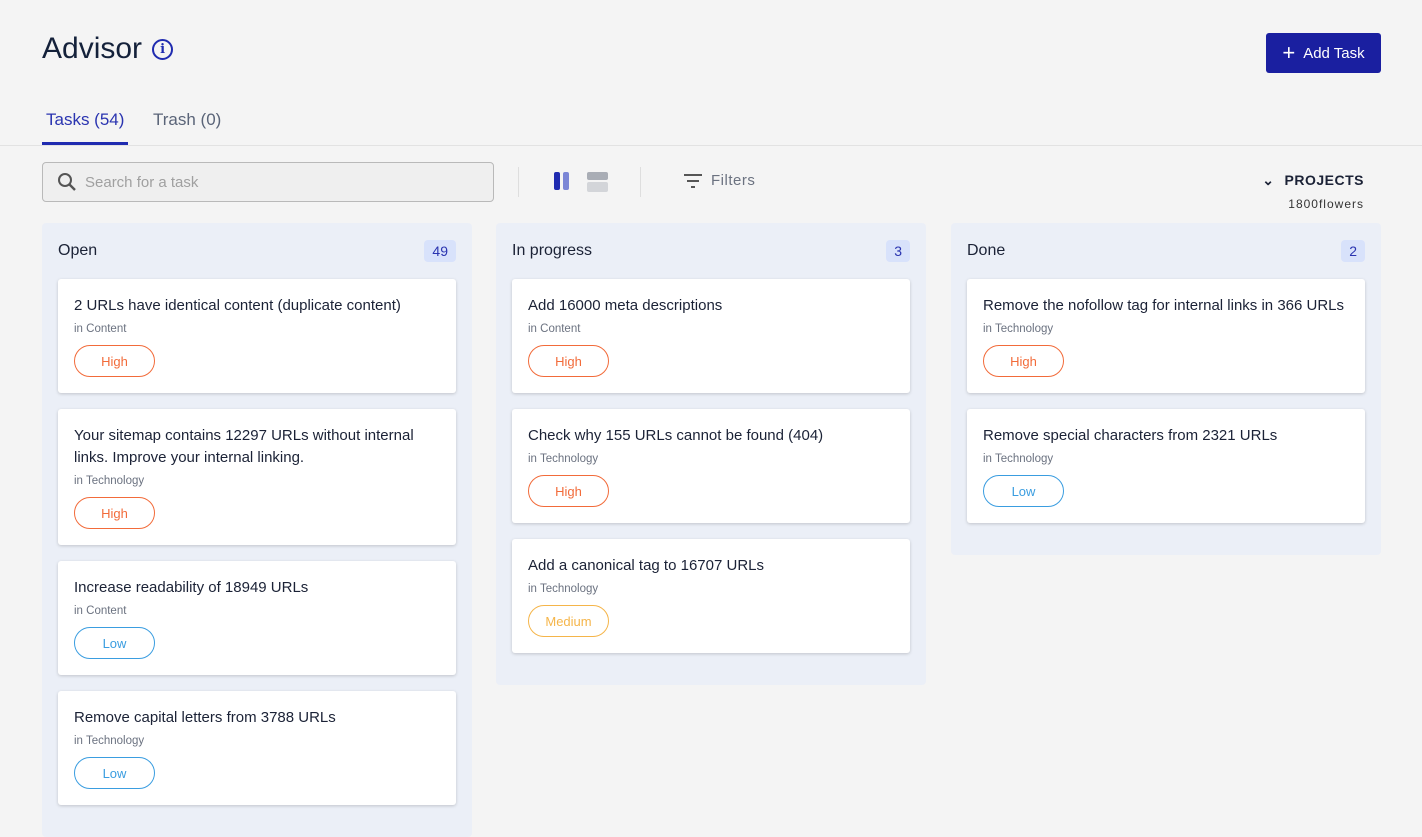 This screenshot has width=1422, height=837. What do you see at coordinates (205, 717) in the screenshot?
I see `task-title: Remove capital letters from 3788 URLs` at bounding box center [205, 717].